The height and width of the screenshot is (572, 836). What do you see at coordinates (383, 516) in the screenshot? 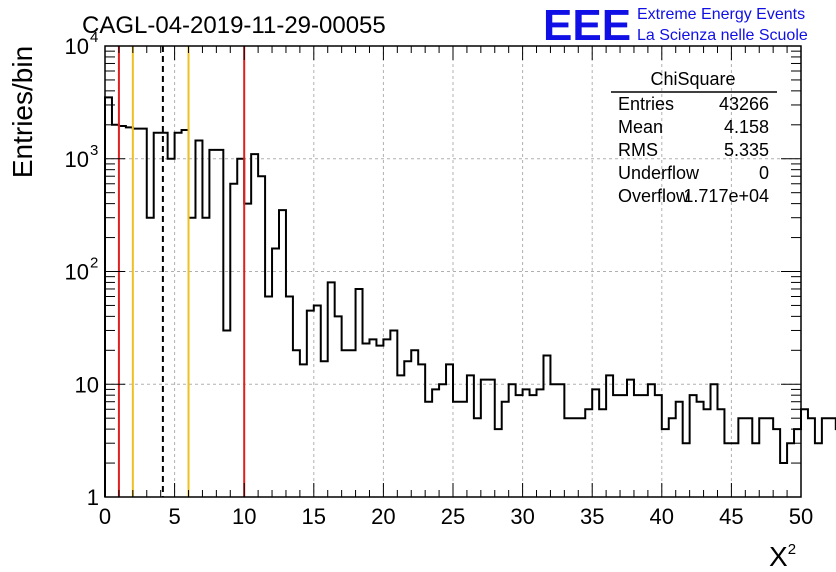
I see `x-tick-label: 20` at bounding box center [383, 516].